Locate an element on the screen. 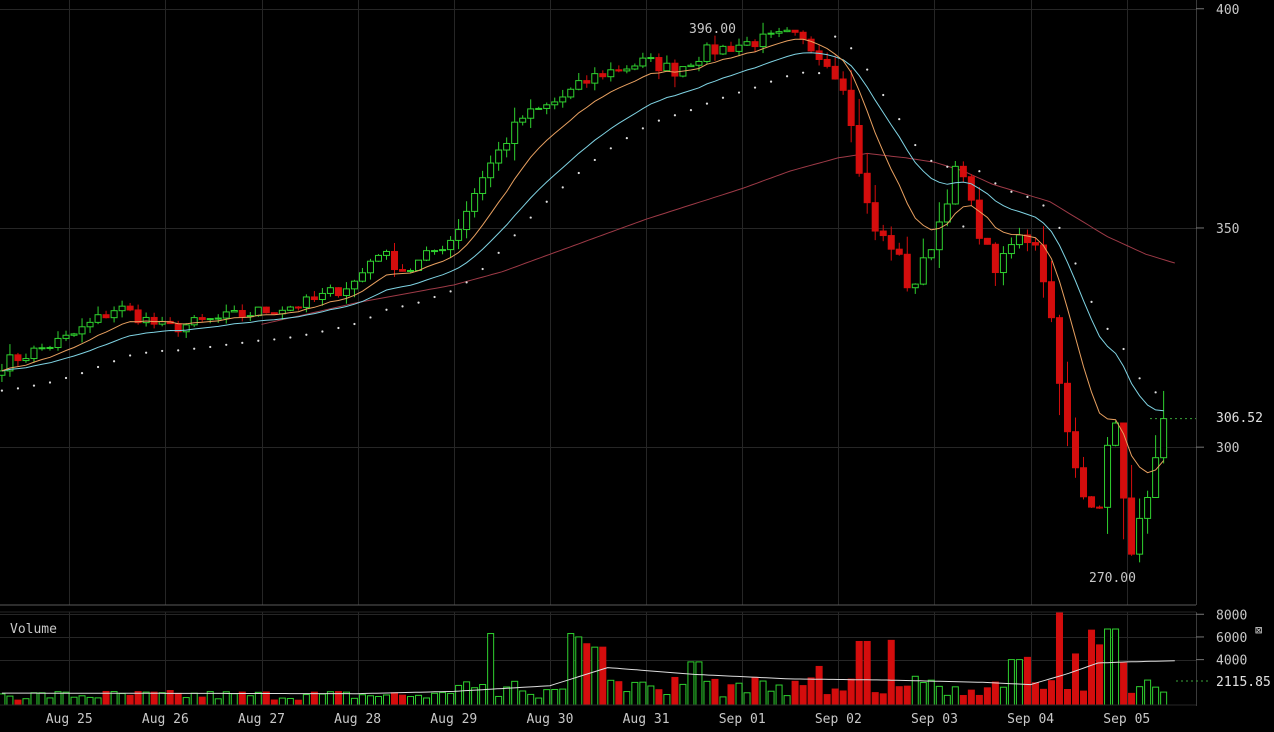 Image resolution: width=1274 pixels, height=732 pixels. close-icon: ⊠ is located at coordinates (1258, 630).